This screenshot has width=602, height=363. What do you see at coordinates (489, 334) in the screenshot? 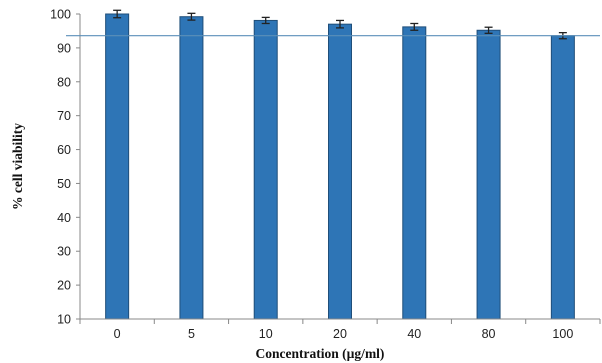
I see `x-tick-label-80: 80` at bounding box center [489, 334].